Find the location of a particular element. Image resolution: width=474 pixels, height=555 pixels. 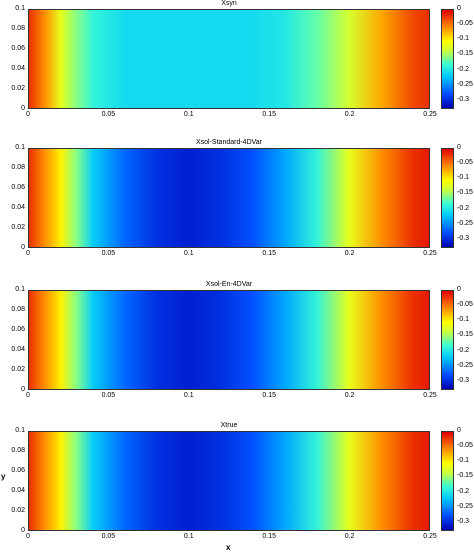

panel-title: Xtrue is located at coordinates (229, 425).